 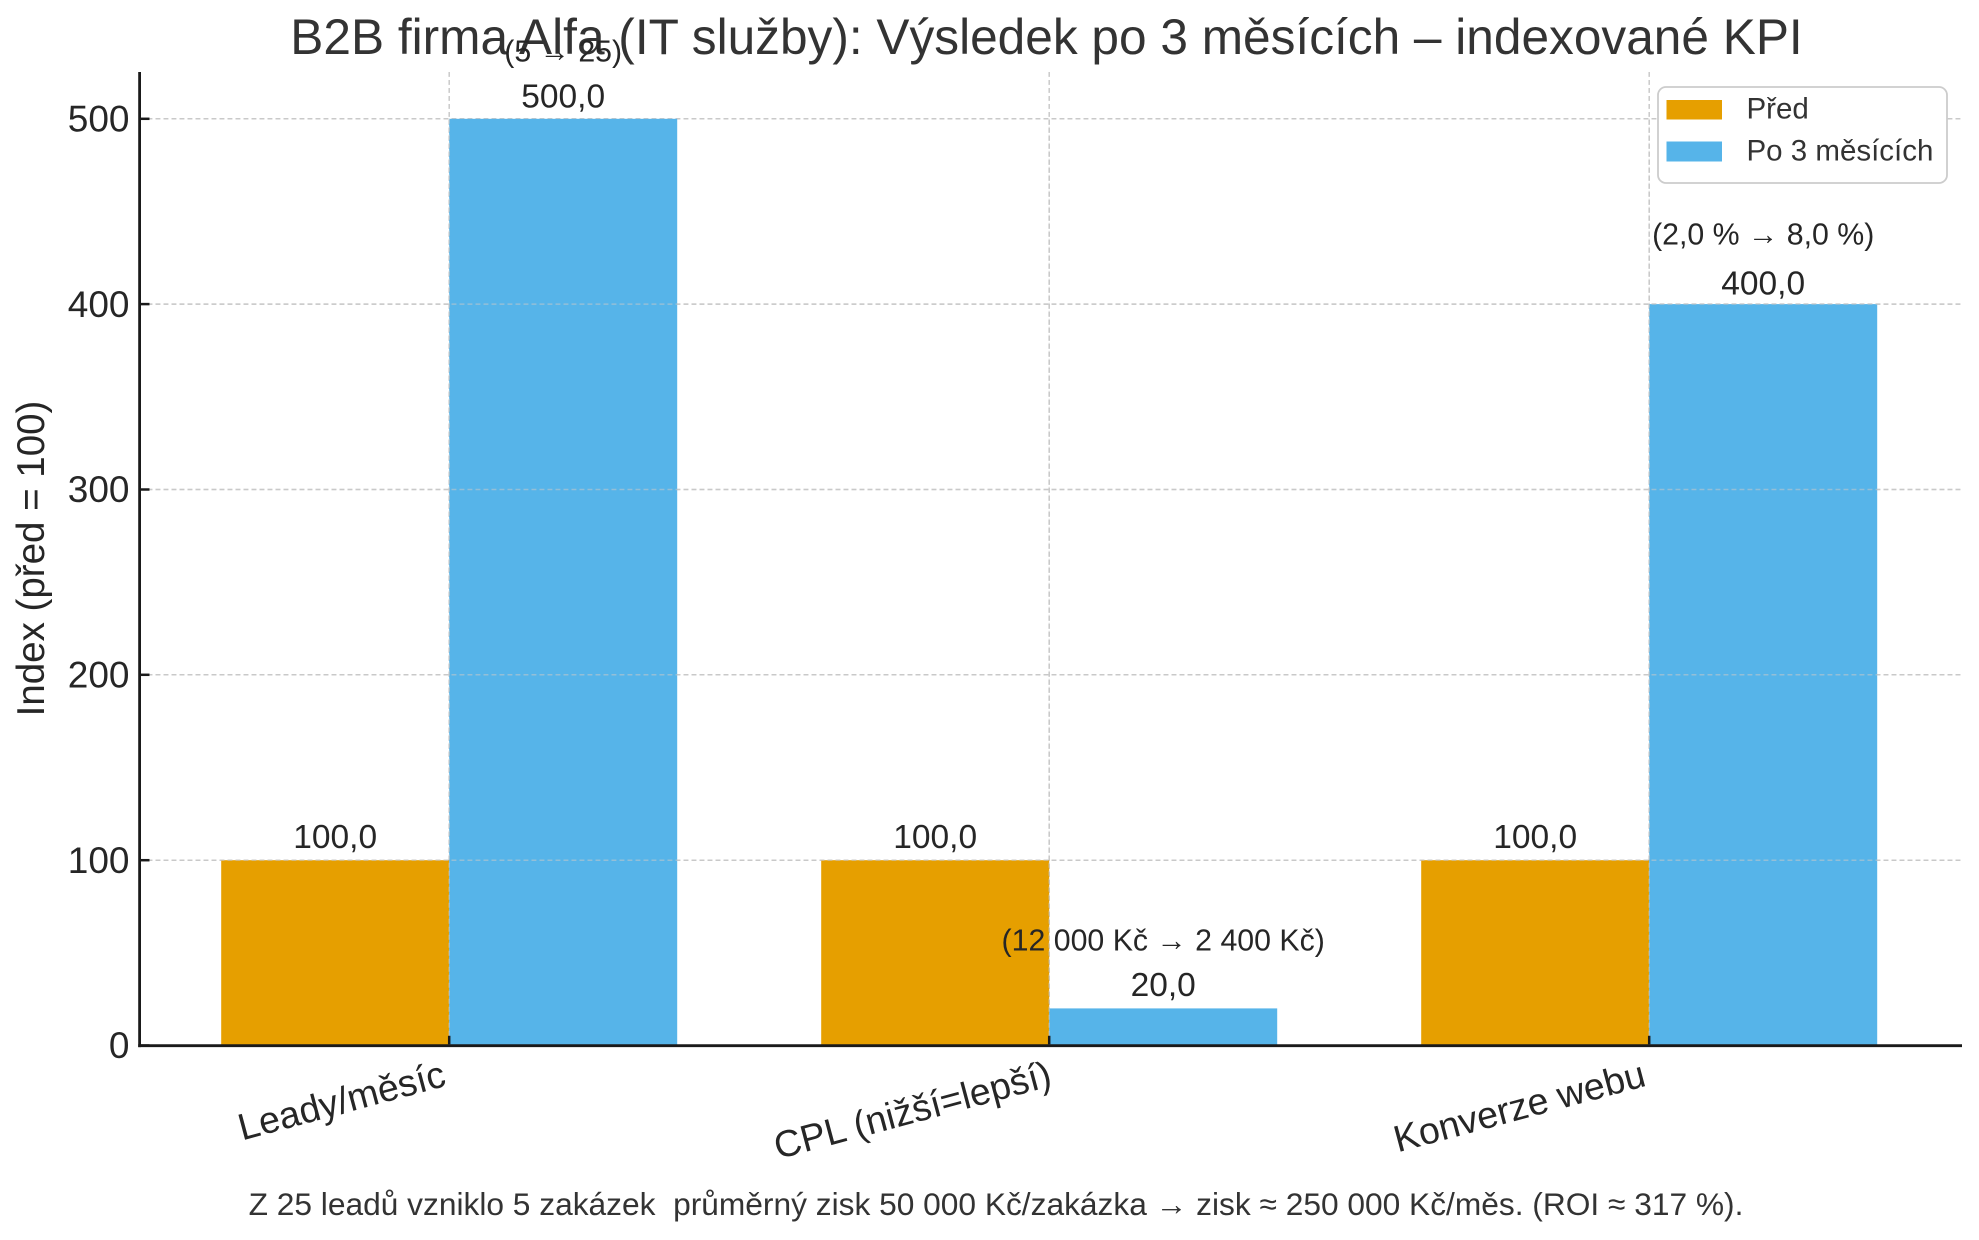 I want to click on svg-text: 400, so click(x=99, y=304).